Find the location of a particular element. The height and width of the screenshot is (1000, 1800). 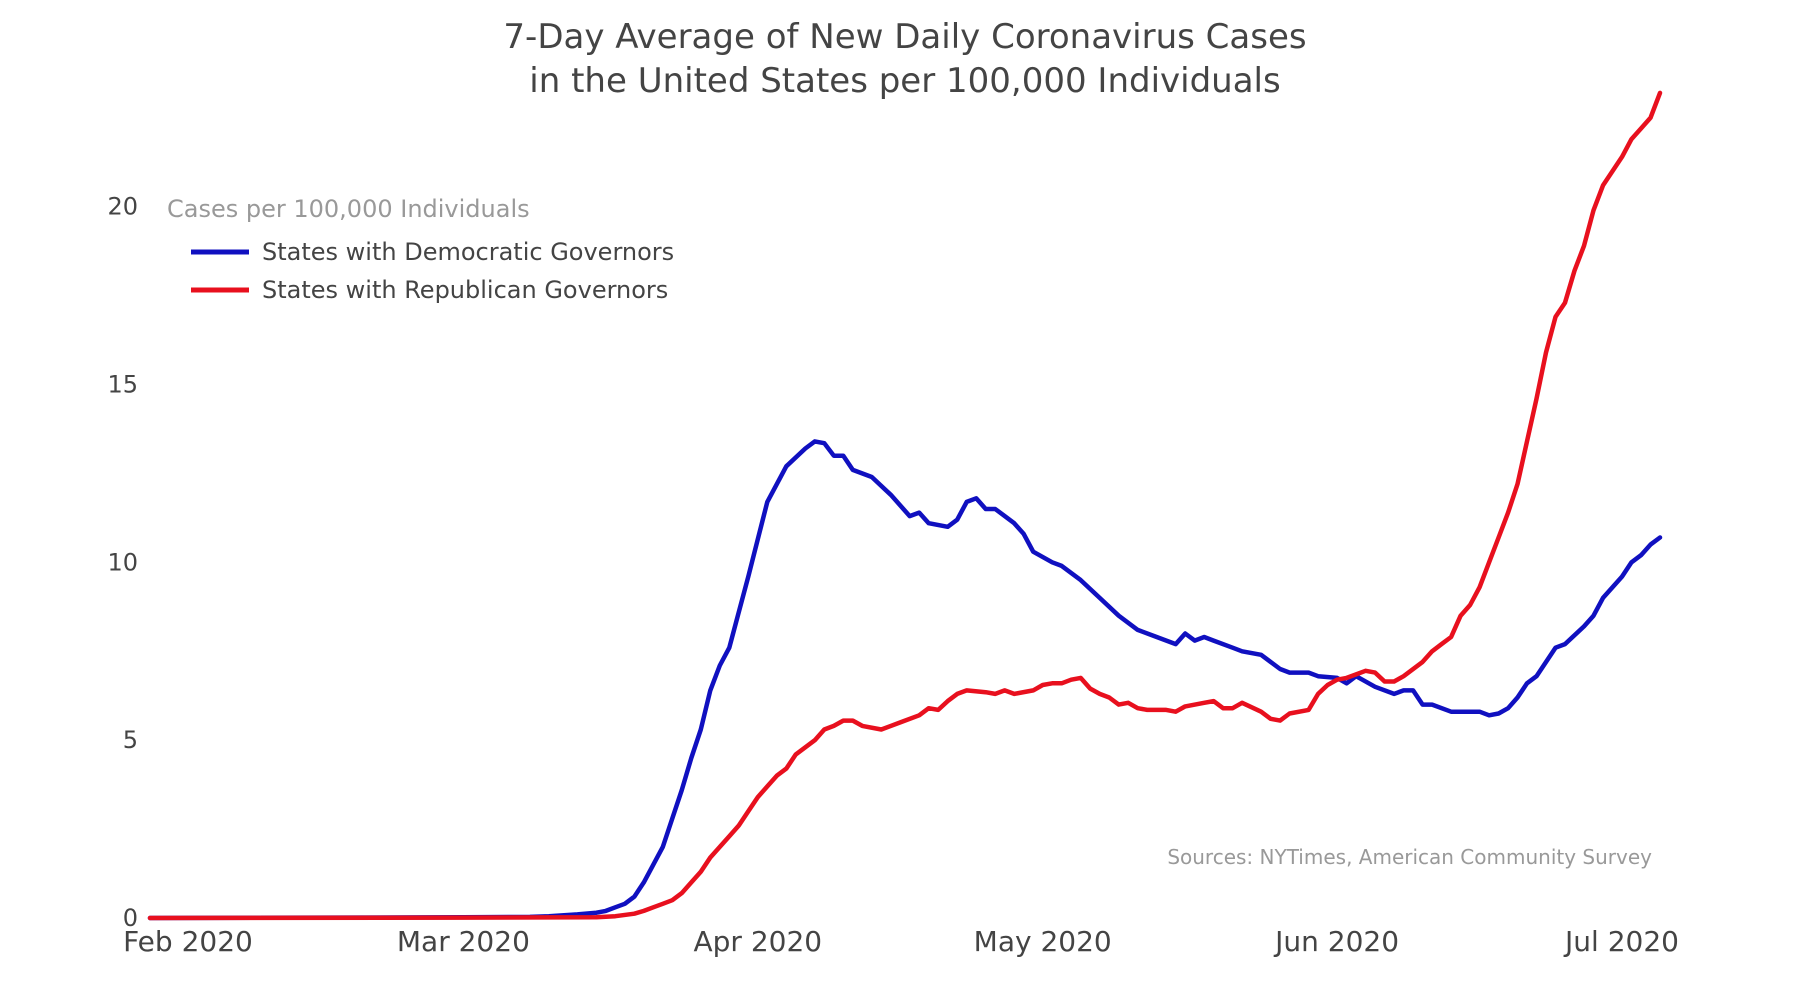

x-tick-label: May 2020 is located at coordinates (1043, 941).